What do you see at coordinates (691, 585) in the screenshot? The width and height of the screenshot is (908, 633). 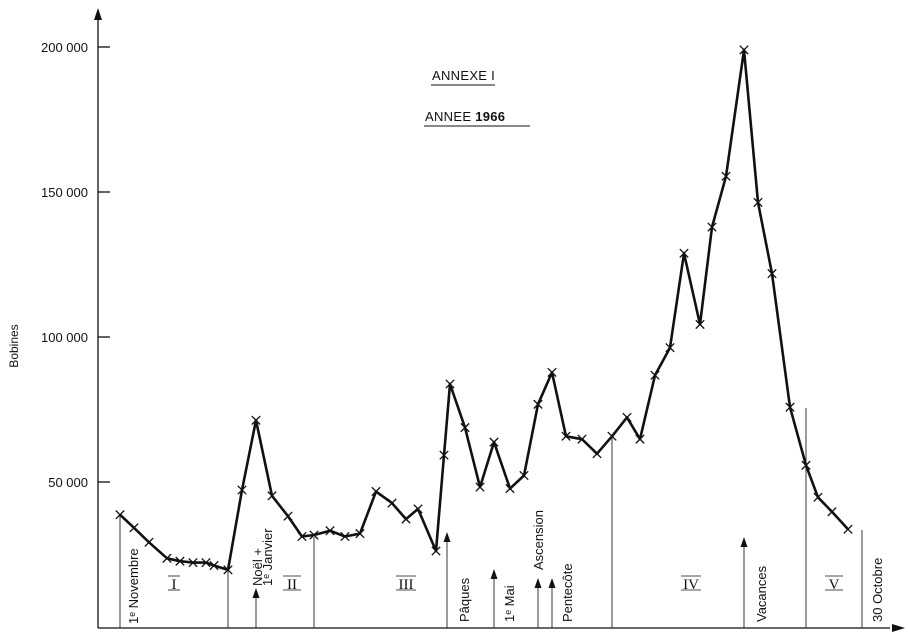 I see `period-label: IV` at bounding box center [691, 585].